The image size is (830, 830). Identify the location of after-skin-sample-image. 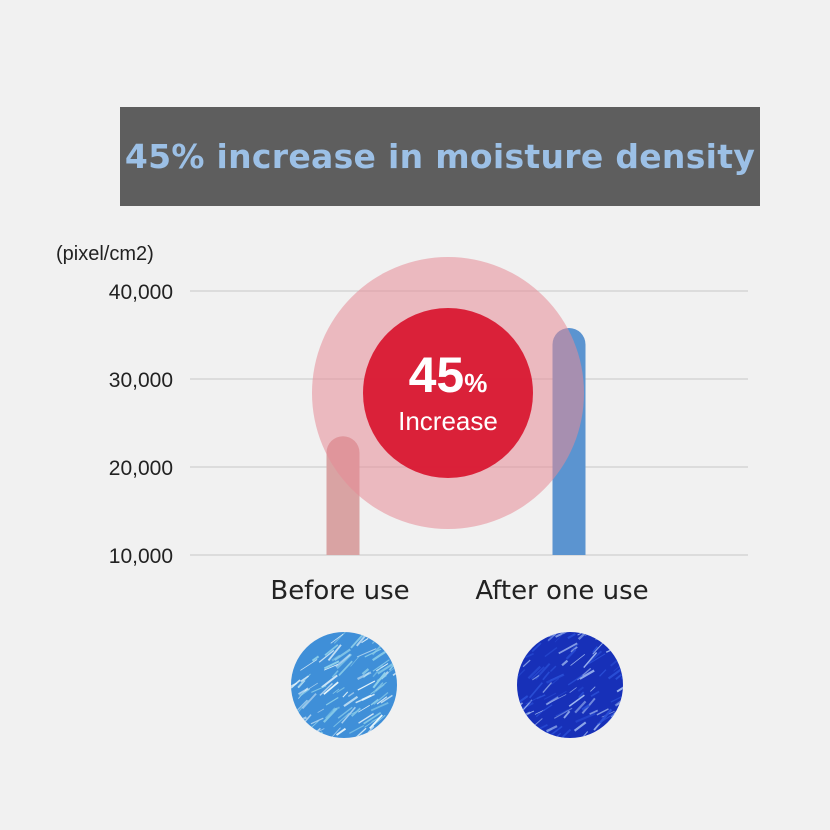
(570, 685).